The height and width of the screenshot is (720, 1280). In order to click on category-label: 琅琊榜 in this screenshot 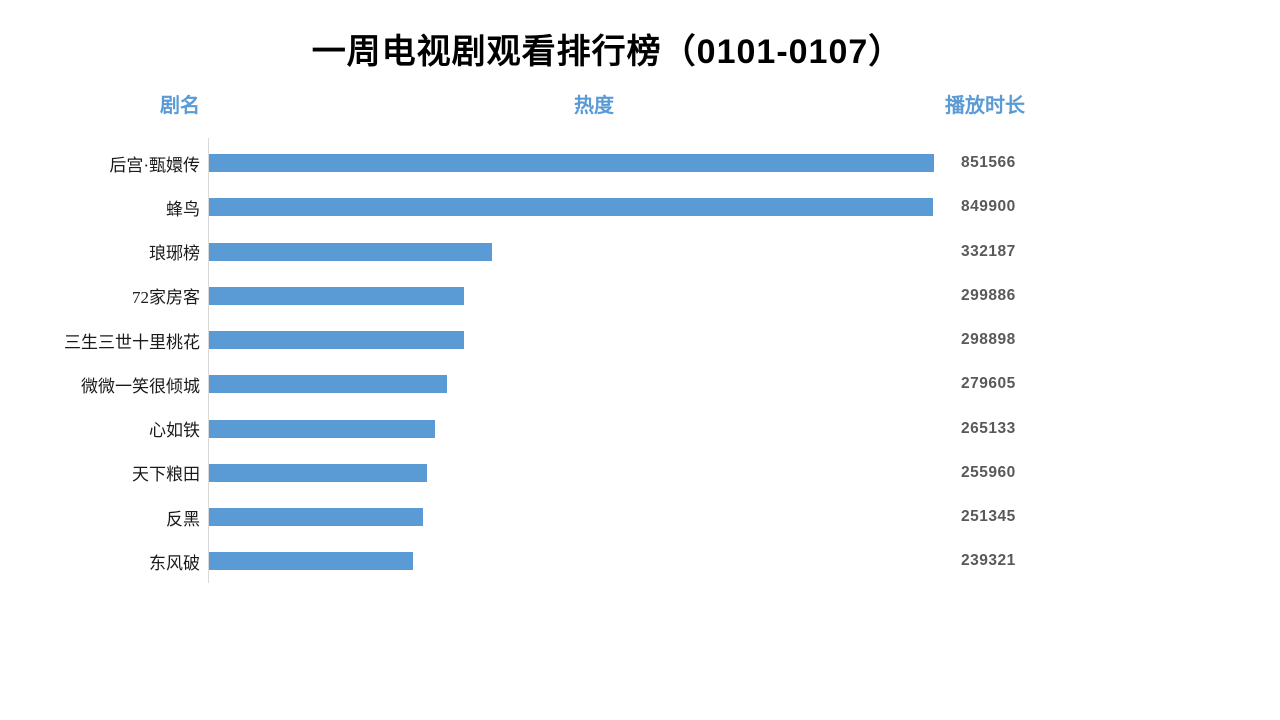, I will do `click(174, 254)`.